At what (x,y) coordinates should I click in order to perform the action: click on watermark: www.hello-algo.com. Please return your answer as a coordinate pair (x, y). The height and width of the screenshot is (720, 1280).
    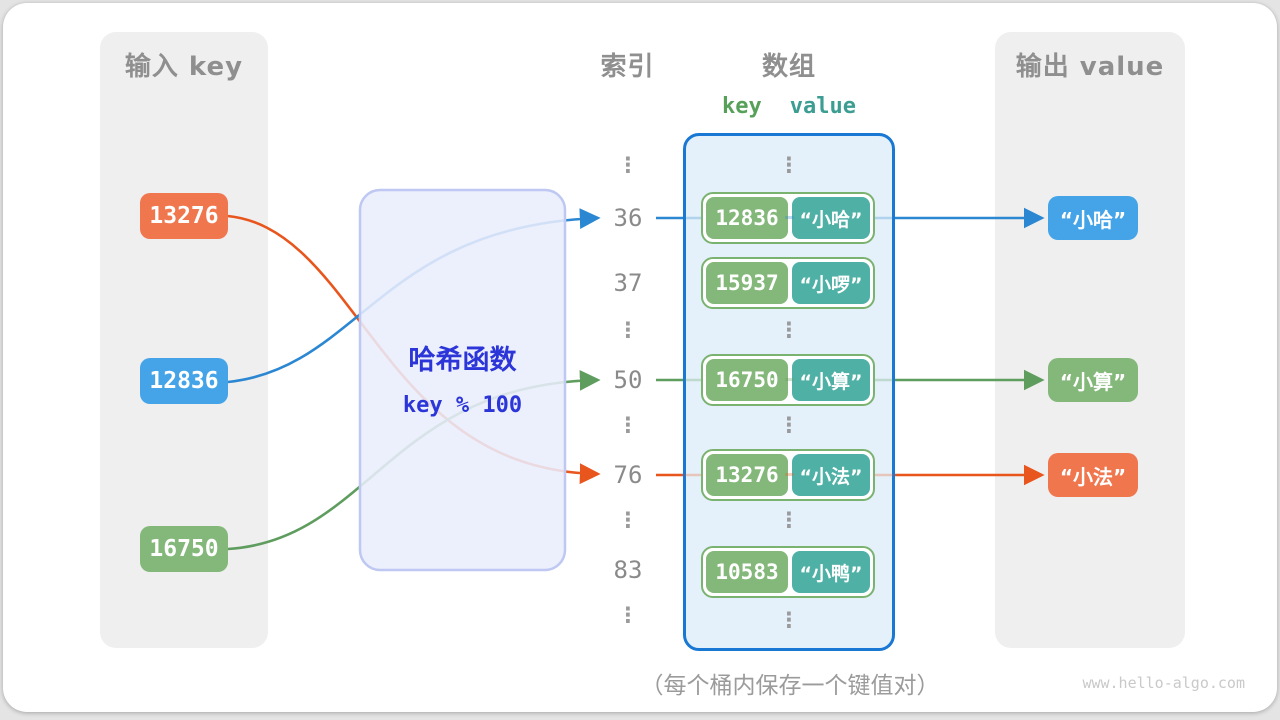
    Looking at the image, I should click on (1163, 683).